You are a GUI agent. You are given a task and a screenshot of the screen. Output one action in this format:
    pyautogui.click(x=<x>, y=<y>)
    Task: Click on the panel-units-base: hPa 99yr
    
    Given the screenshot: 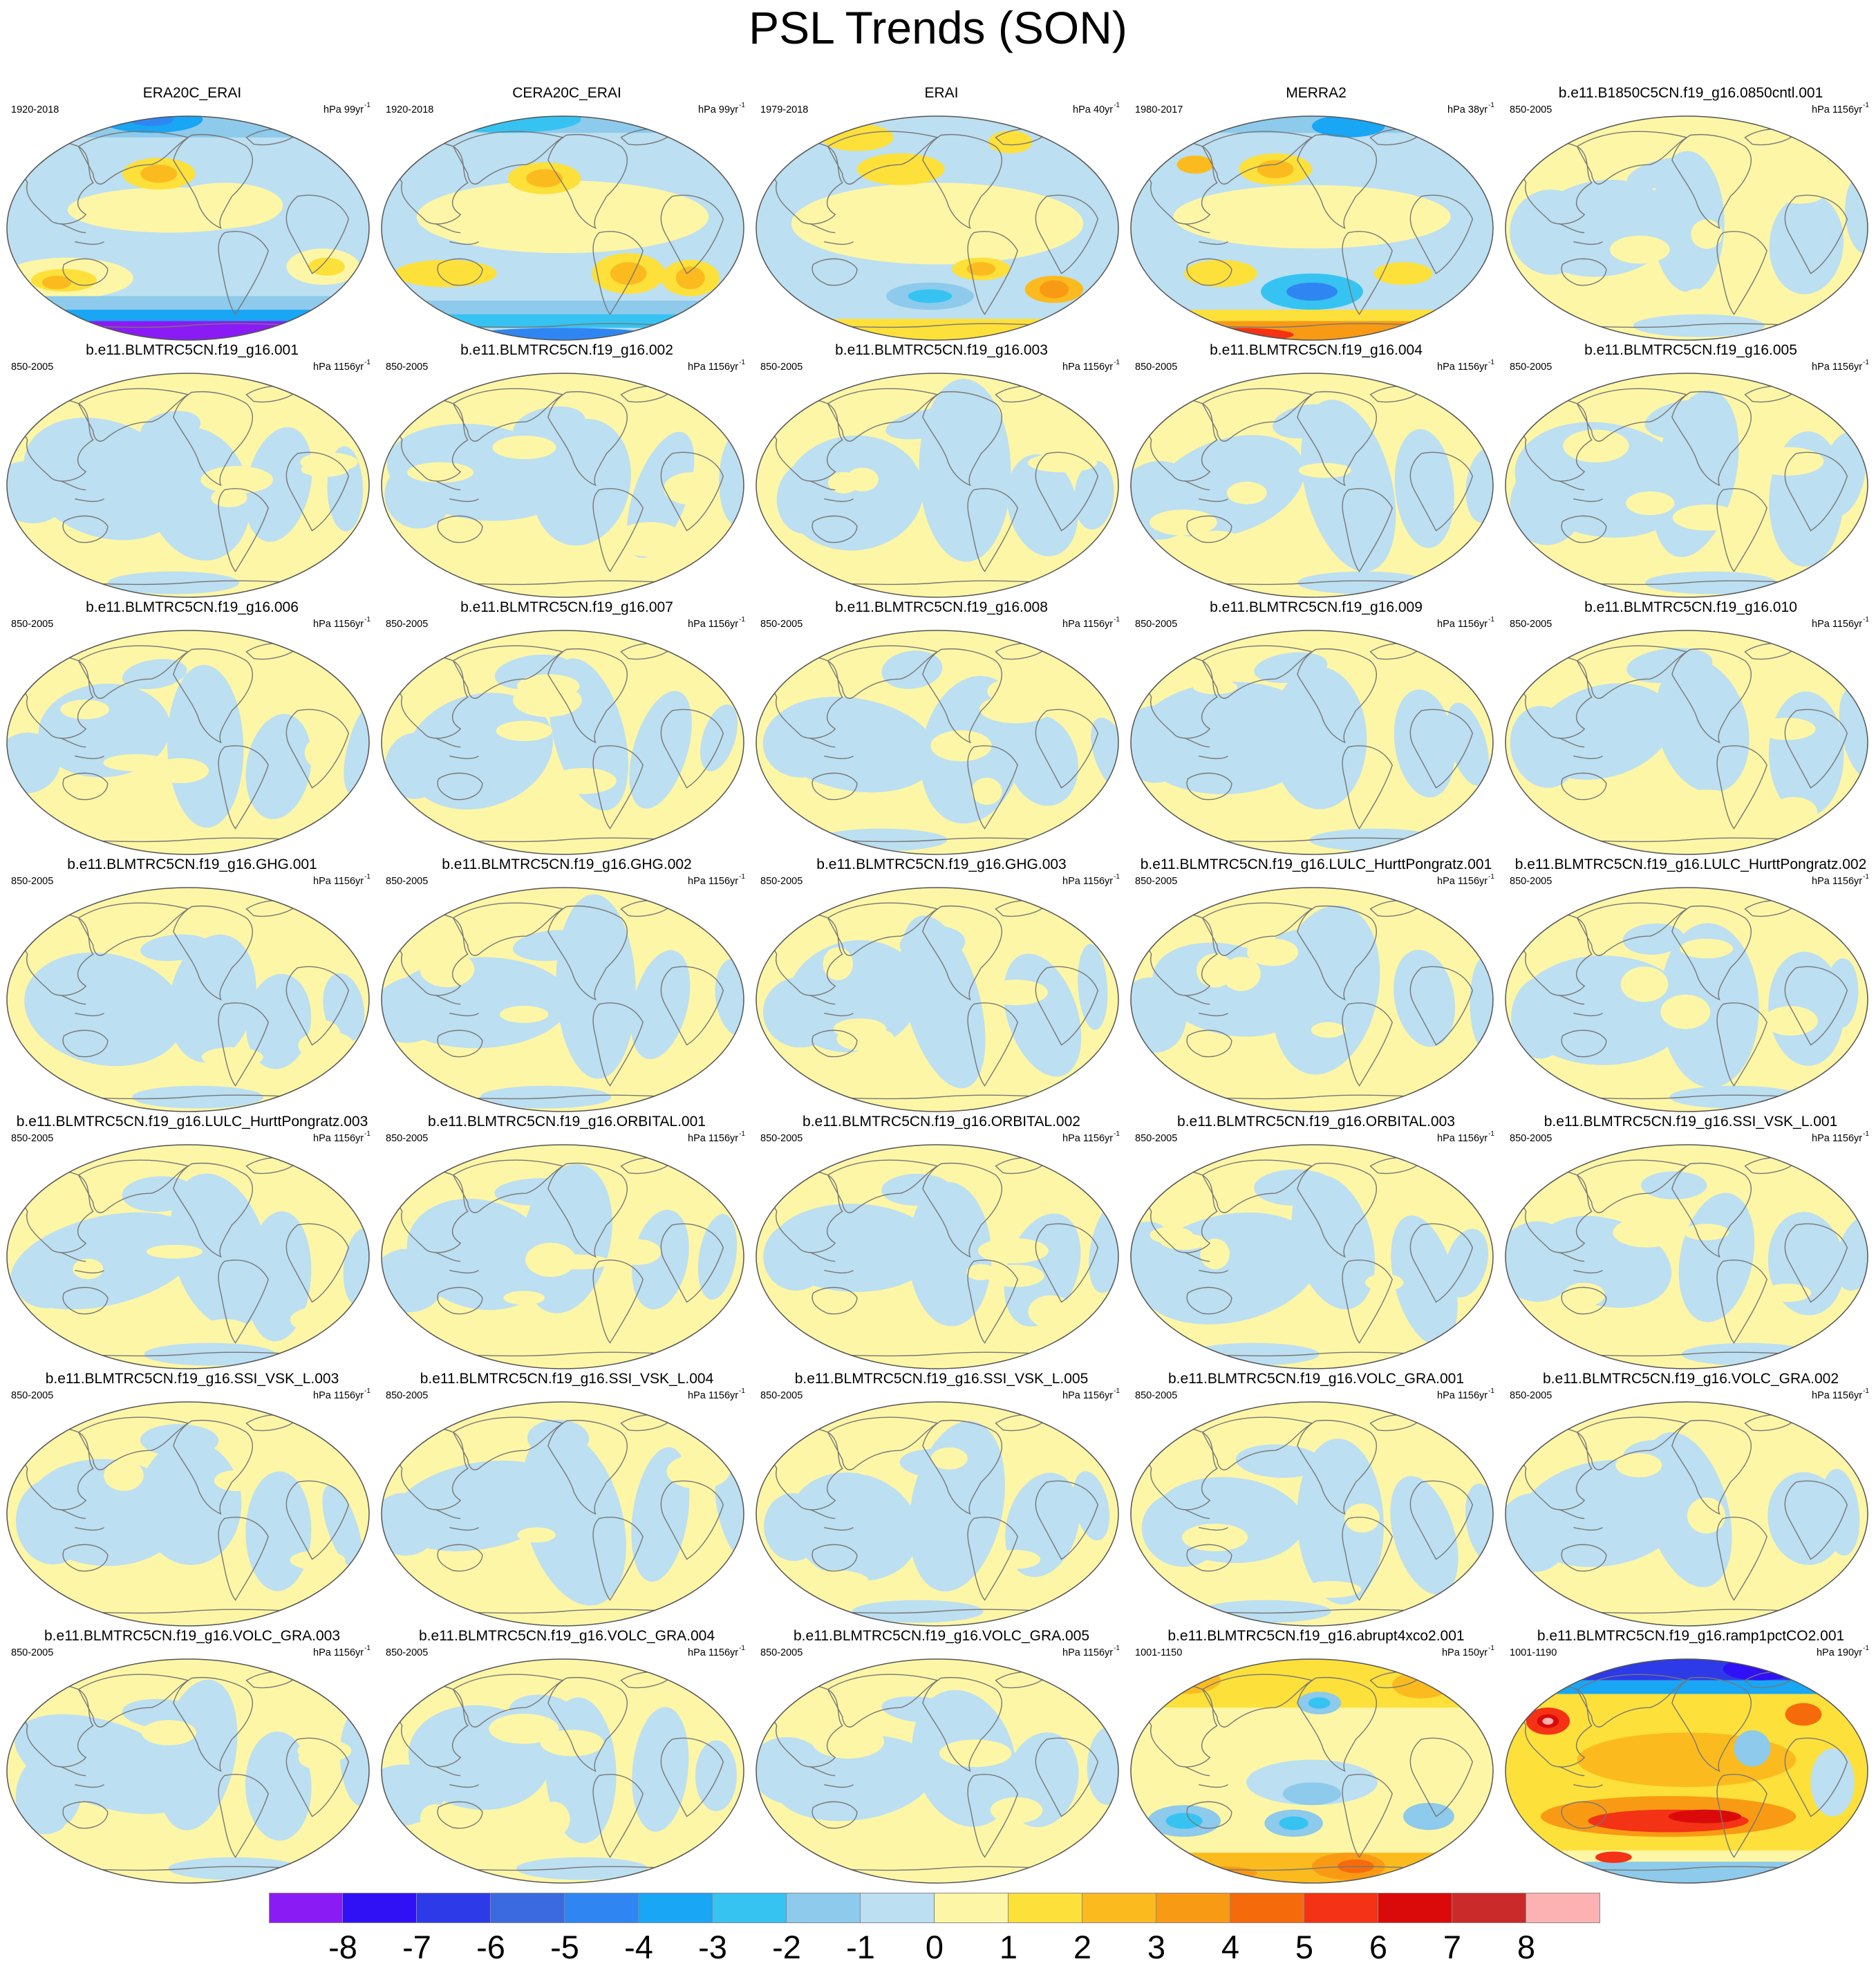 What is the action you would take?
    pyautogui.click(x=343, y=109)
    